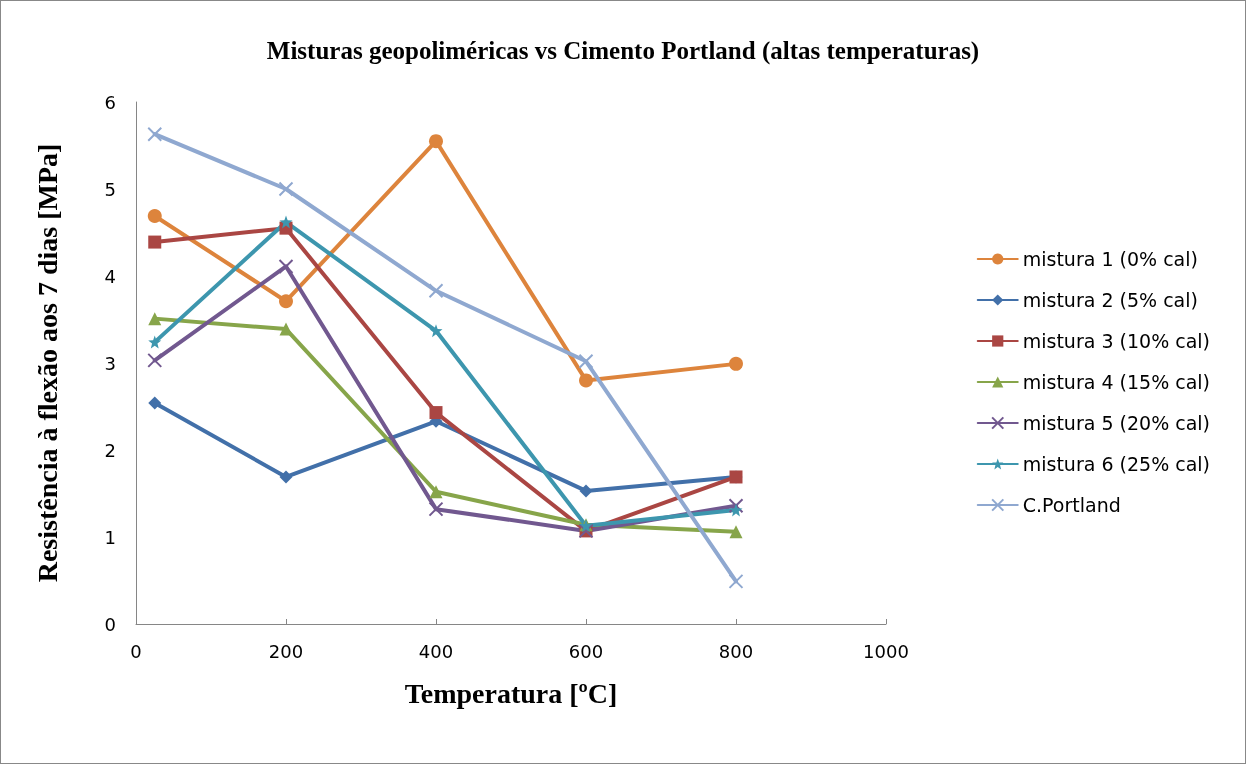 The width and height of the screenshot is (1246, 764). I want to click on legend-label: C.Portland, so click(1071, 505).